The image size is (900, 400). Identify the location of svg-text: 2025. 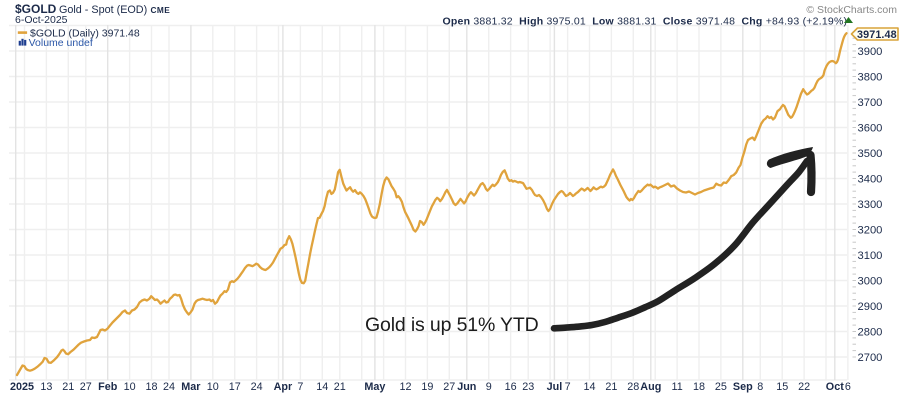
(22, 387).